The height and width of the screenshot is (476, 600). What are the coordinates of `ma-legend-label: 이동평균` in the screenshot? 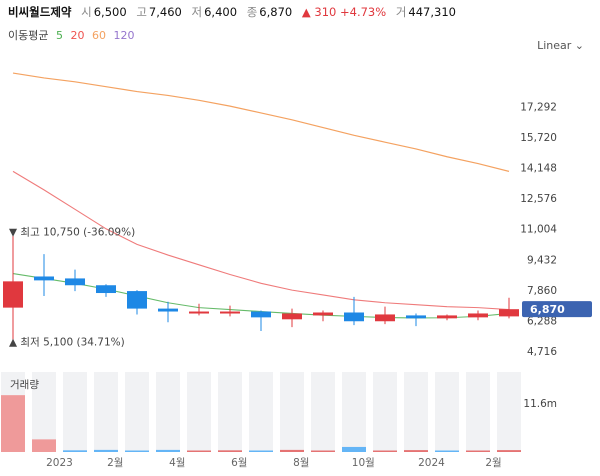 It's located at (28, 35).